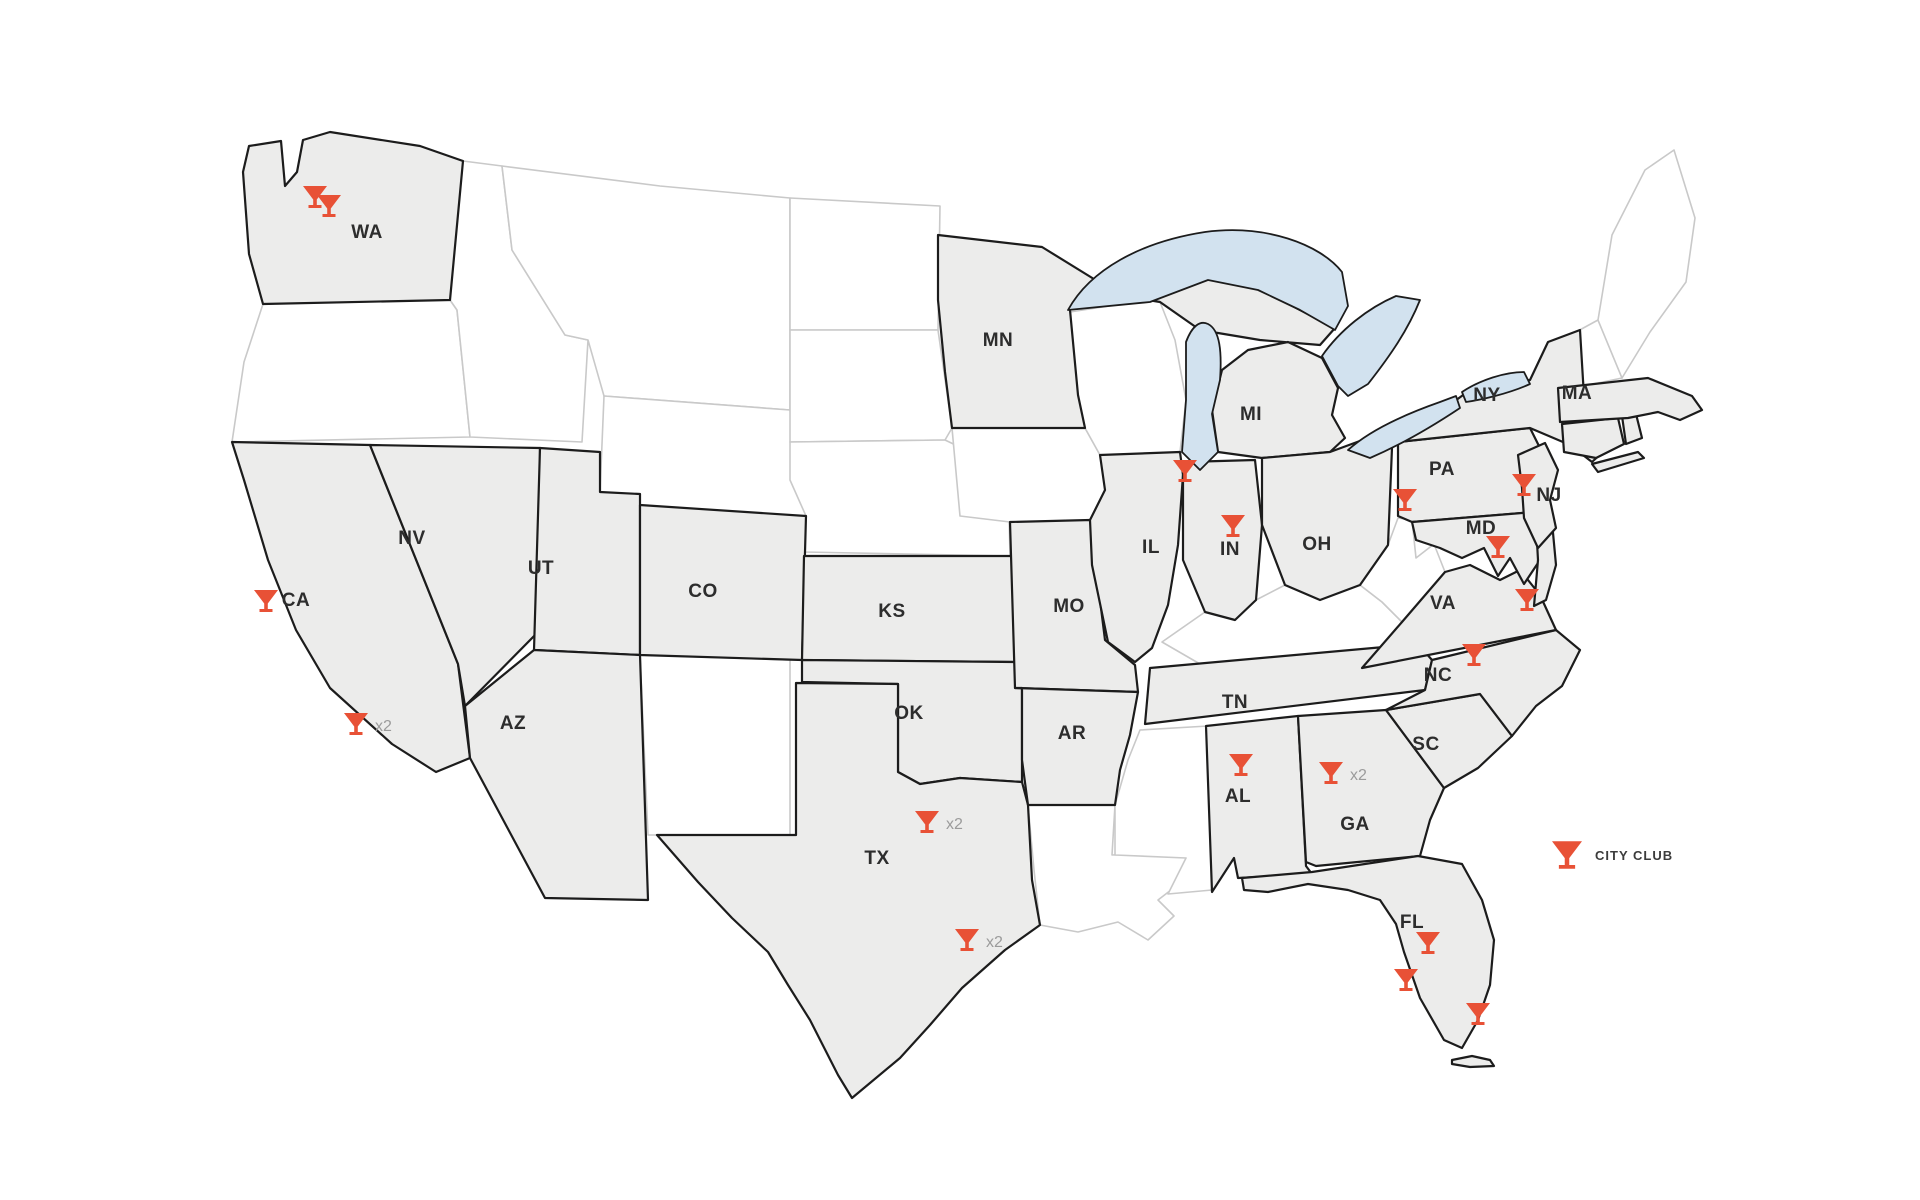  I want to click on state-wa, so click(353, 218).